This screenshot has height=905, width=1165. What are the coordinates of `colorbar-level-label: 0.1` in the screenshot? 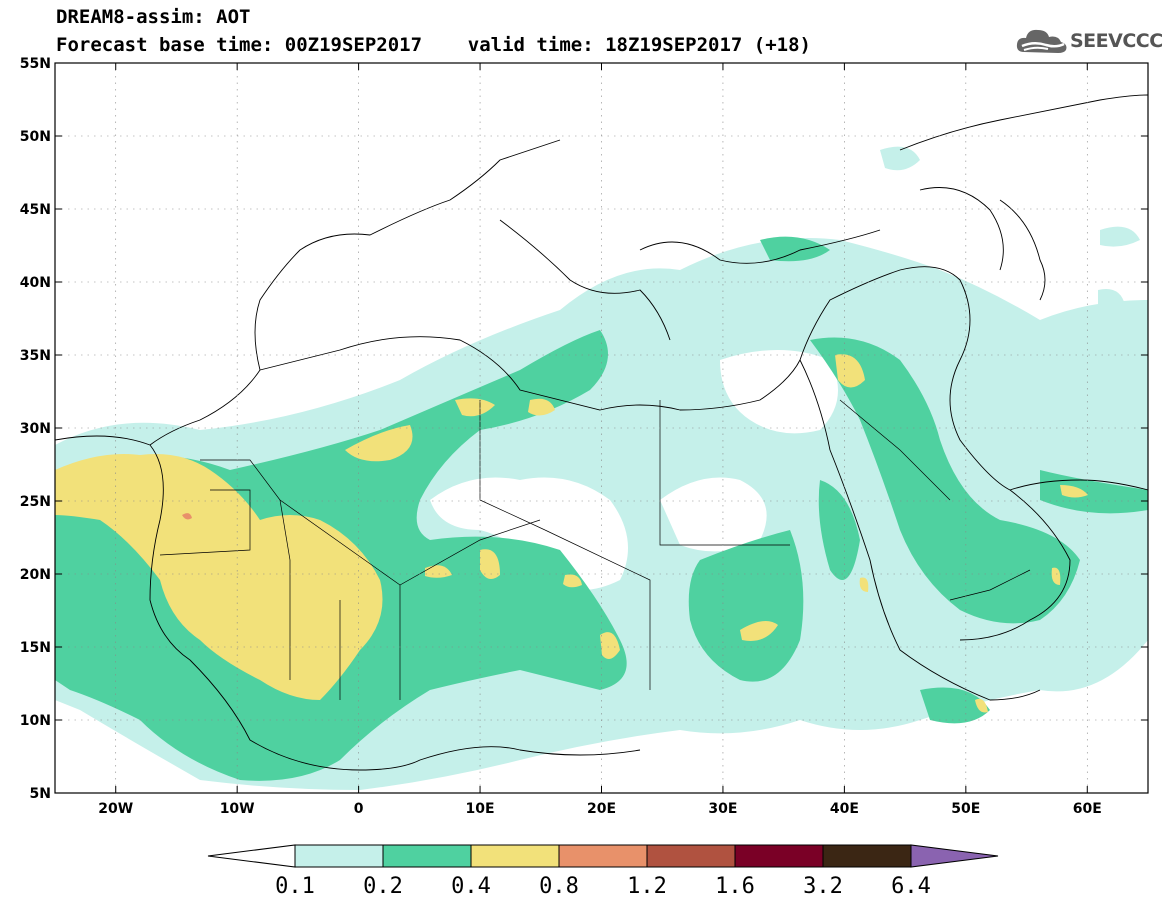 It's located at (295, 886).